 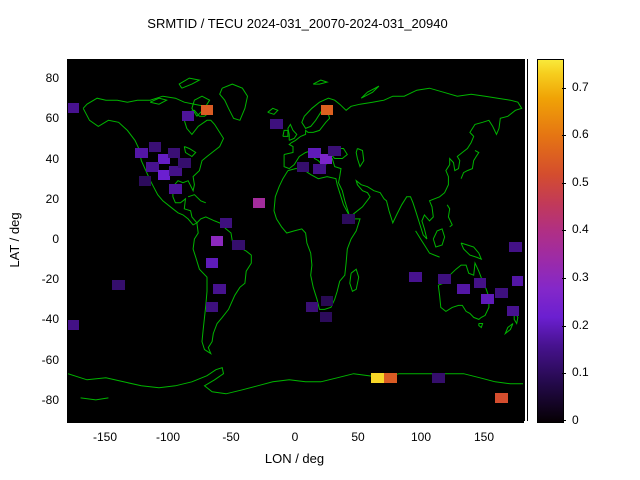 What do you see at coordinates (52, 118) in the screenshot?
I see `y-tick-label: 60` at bounding box center [52, 118].